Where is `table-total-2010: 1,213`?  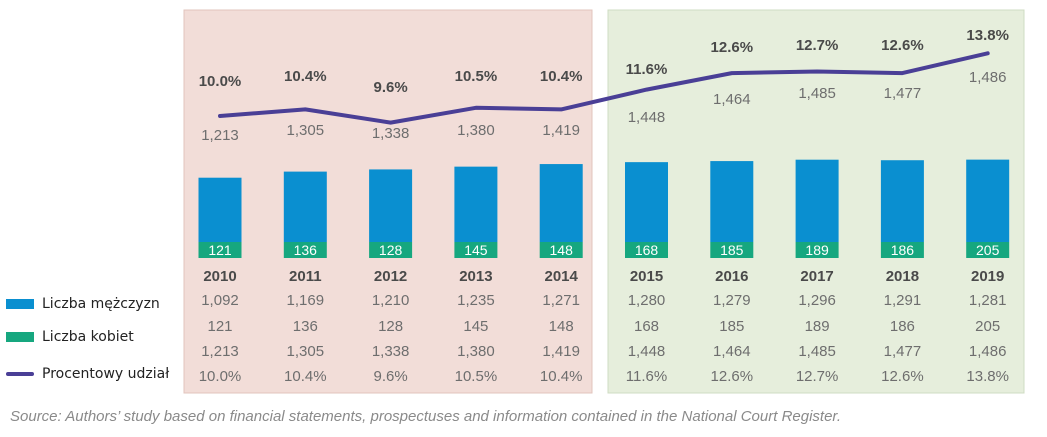
table-total-2010: 1,213 is located at coordinates (220, 351).